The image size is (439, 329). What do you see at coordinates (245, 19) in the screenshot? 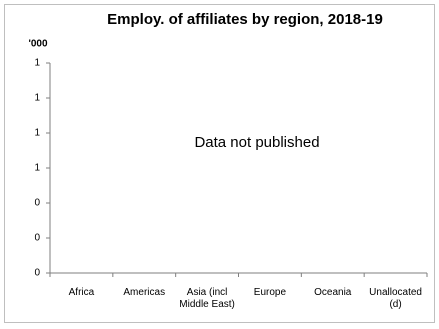
I see `chart-title: Employ. of affiliates by region, 2018-19` at bounding box center [245, 19].